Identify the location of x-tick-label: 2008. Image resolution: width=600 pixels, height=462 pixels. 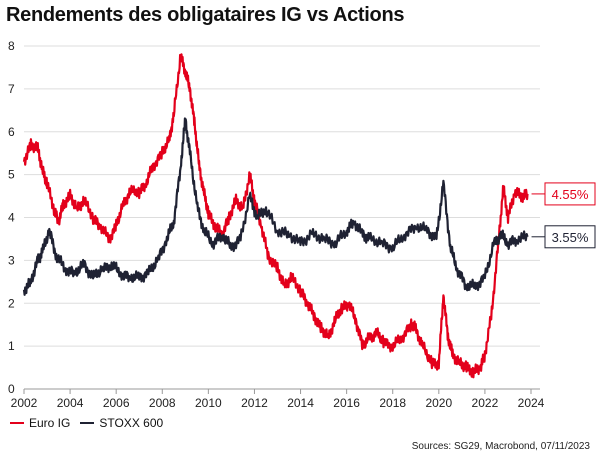
(162, 403).